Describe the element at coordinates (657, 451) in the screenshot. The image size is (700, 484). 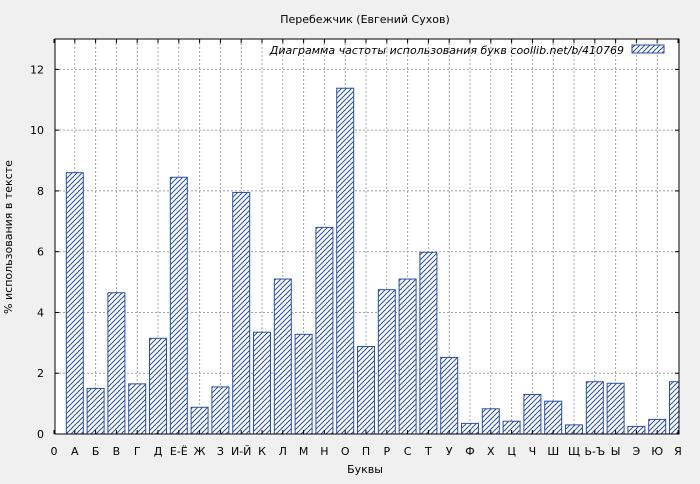
I see `x-tick-label: Ю` at that location.